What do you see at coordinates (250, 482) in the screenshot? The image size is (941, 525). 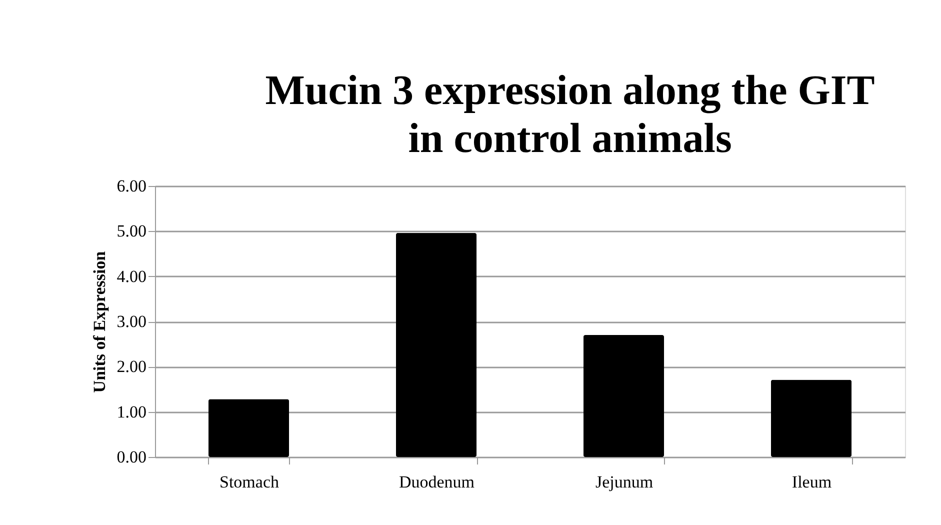 I see `x-tick-label: Stomach` at bounding box center [250, 482].